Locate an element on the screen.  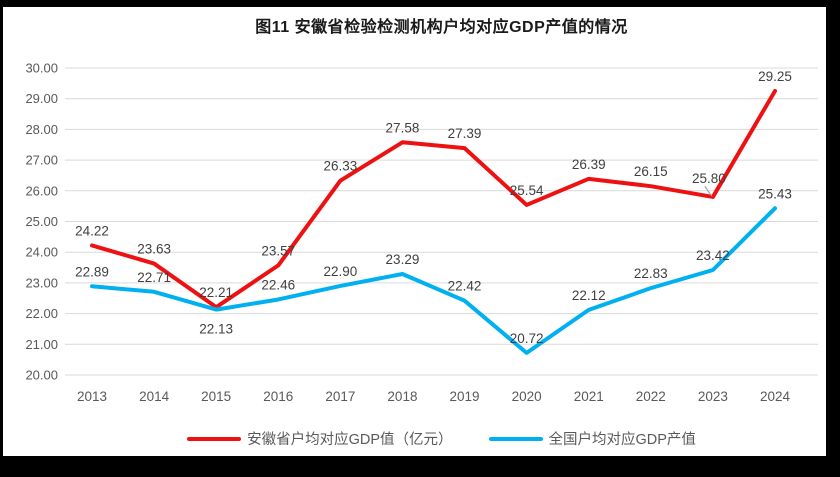
y-axis-tick-label: 28.00 is located at coordinates (41, 129).